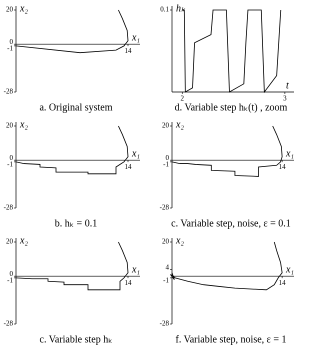 This screenshot has width=320, height=356. I want to click on y-tick-label: 4, so click(168, 267).